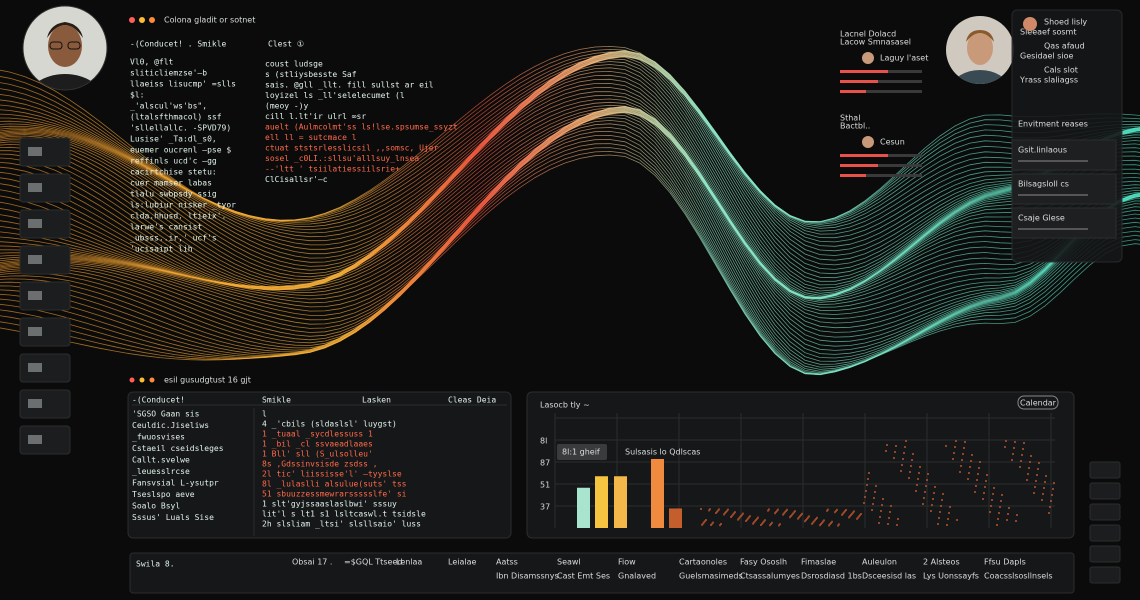  Describe the element at coordinates (951, 576) in the screenshot. I see `footer-cell: Lys Uonssayfs` at that location.